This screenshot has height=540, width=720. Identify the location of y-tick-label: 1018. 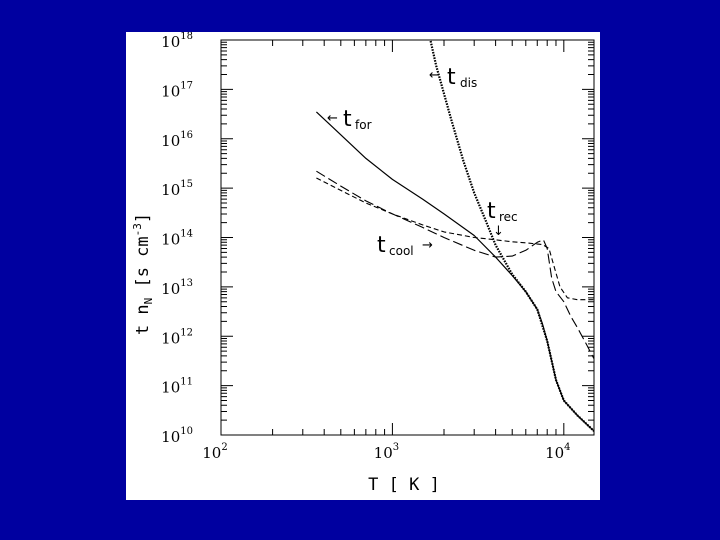
(177, 41).